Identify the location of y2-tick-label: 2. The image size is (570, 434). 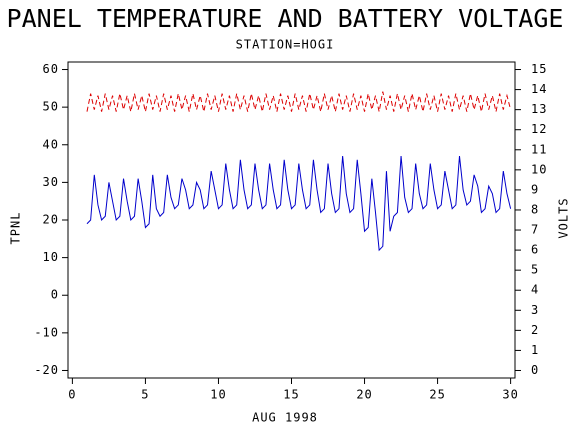
(535, 330).